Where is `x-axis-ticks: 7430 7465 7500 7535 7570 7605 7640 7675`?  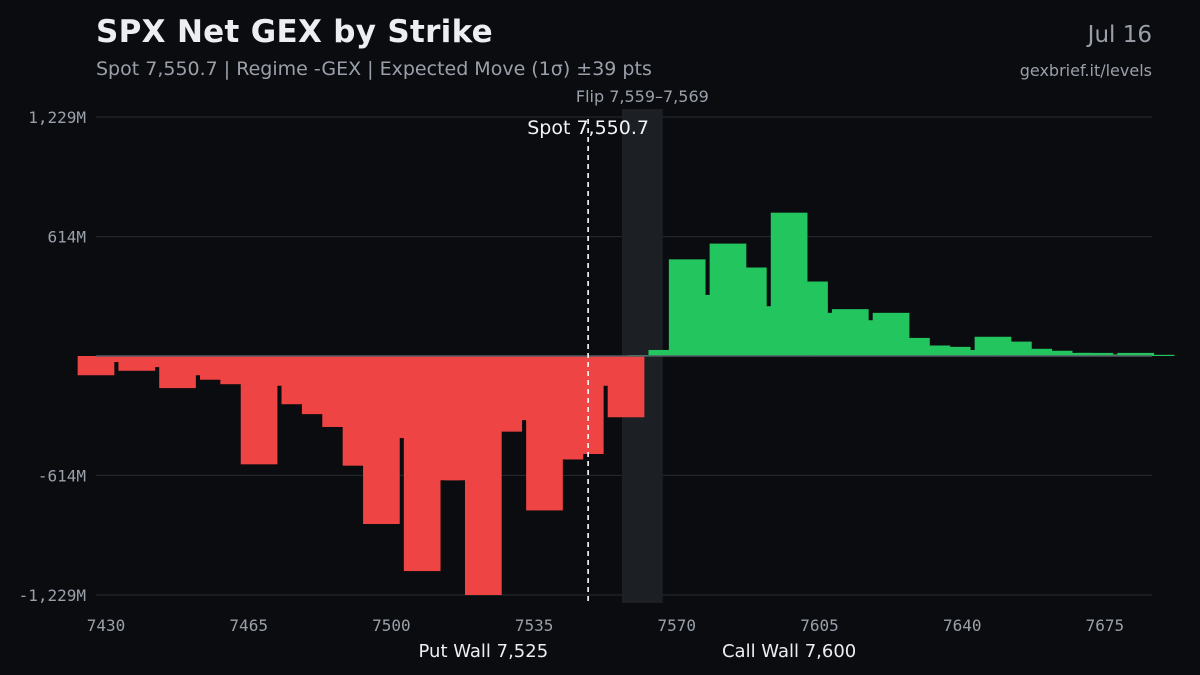 x-axis-ticks: 7430 7465 7500 7535 7570 7605 7640 7675 is located at coordinates (605, 625).